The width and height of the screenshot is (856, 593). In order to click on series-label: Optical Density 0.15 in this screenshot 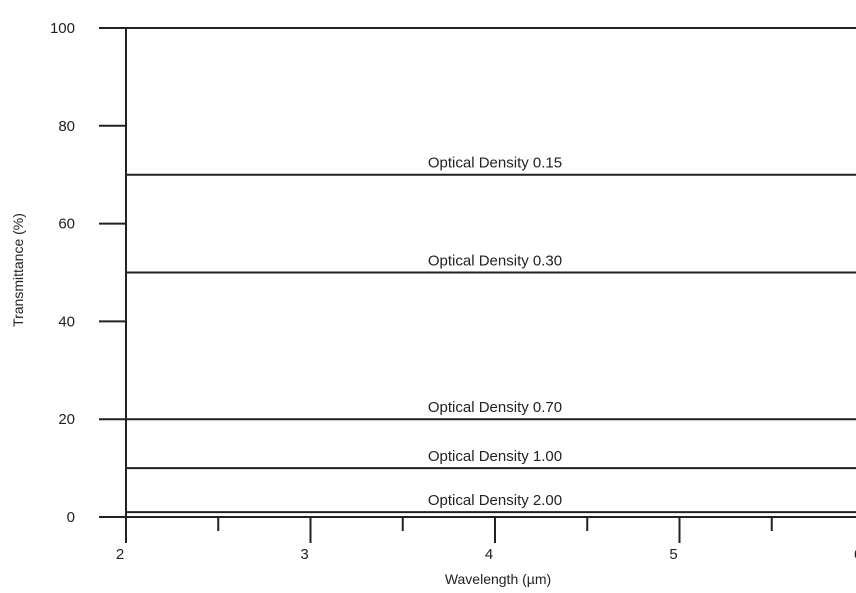, I will do `click(495, 163)`.